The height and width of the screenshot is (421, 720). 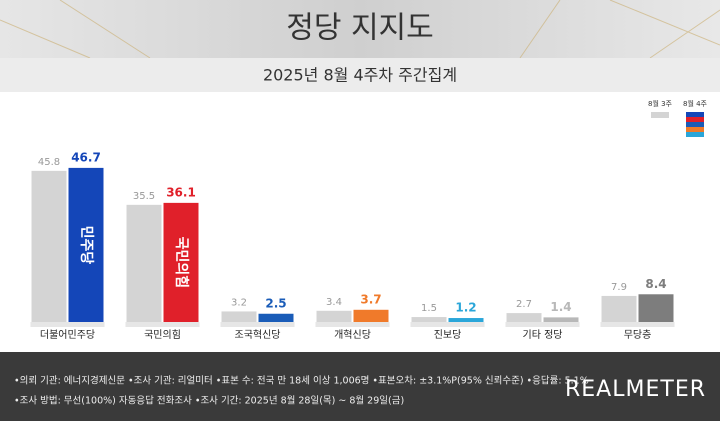 I want to click on bar-text: 국민의힘, so click(x=181, y=263).